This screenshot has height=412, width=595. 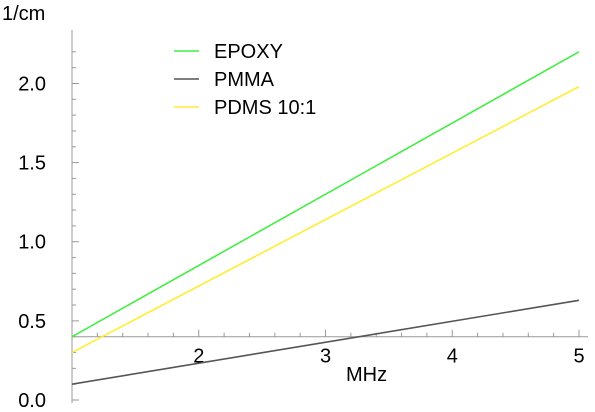 What do you see at coordinates (248, 52) in the screenshot?
I see `legend-label: EPOXY` at bounding box center [248, 52].